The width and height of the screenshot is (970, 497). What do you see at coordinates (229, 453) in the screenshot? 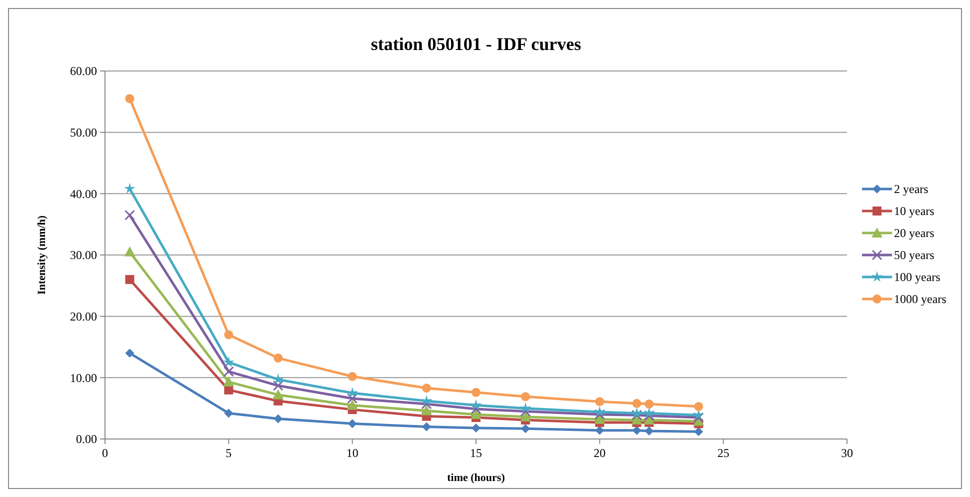
I see `x-tick-label: 5` at bounding box center [229, 453].